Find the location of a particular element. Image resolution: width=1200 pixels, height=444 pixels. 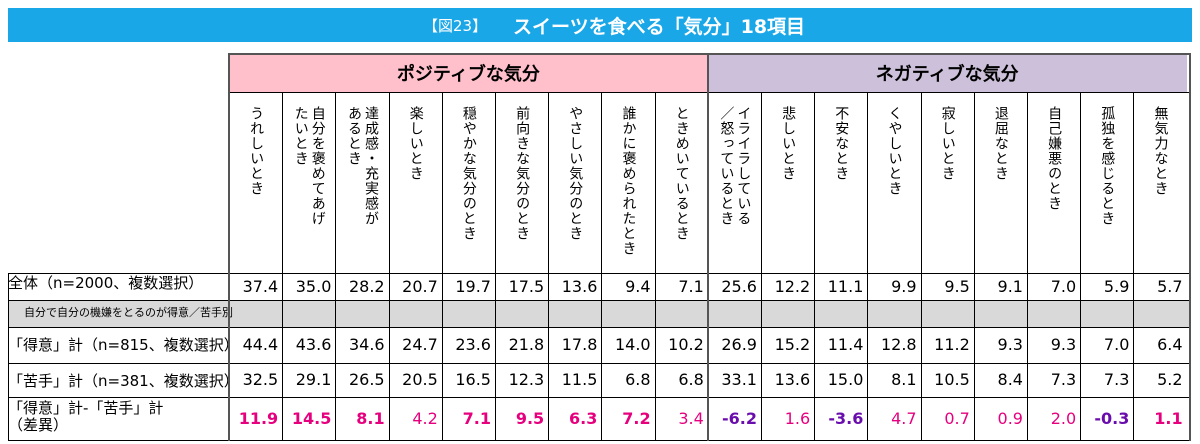

data-cell: 44.4 is located at coordinates (260, 344).